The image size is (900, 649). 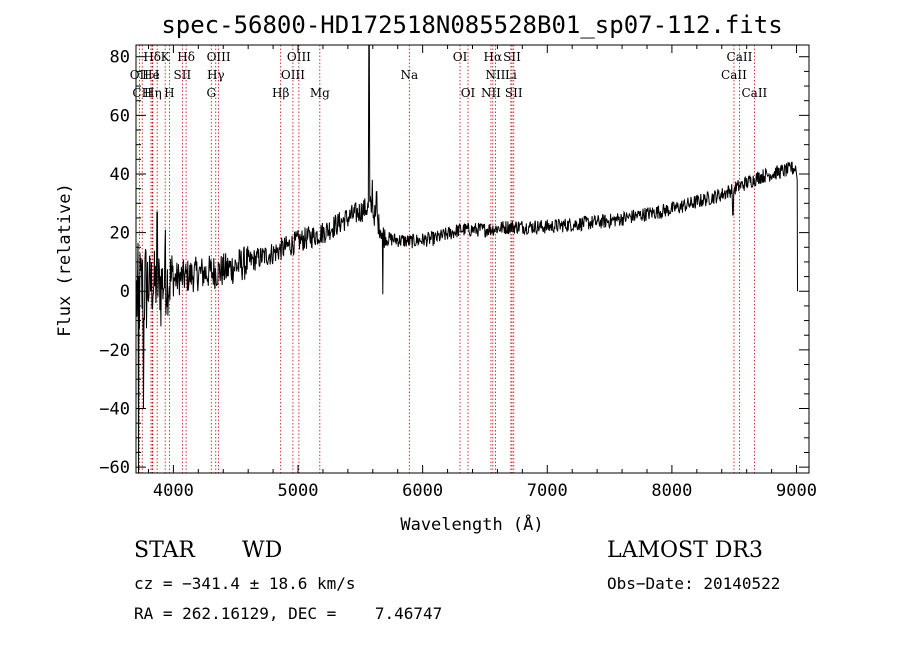 What do you see at coordinates (114, 468) in the screenshot?
I see `y-tick-label: −60` at bounding box center [114, 468].